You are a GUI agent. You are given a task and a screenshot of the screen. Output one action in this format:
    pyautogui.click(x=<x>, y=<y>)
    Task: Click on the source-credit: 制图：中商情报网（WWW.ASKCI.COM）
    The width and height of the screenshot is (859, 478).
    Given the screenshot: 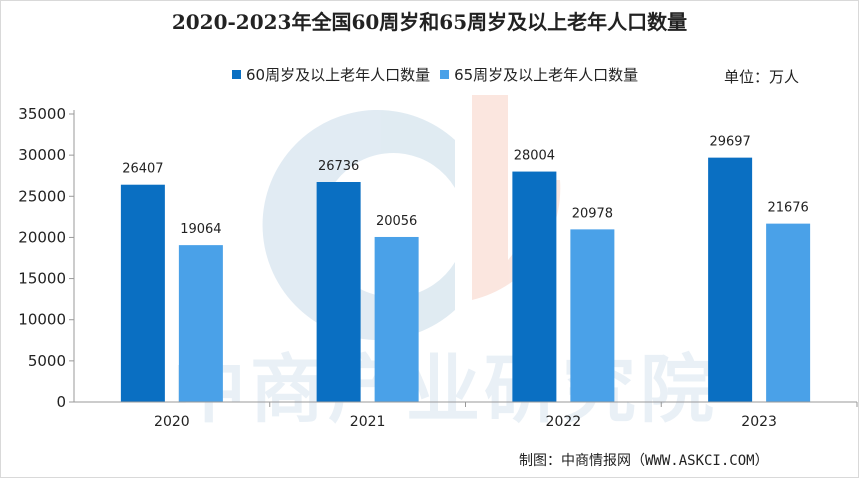 What is the action you would take?
    pyautogui.click(x=644, y=461)
    